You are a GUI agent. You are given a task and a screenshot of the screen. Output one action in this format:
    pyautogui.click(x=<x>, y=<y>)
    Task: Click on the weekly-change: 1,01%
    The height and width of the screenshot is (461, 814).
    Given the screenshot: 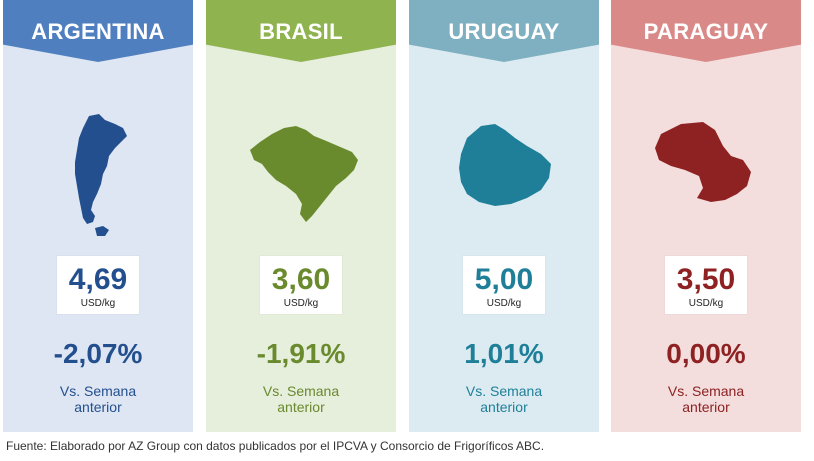 What is the action you would take?
    pyautogui.click(x=504, y=353)
    